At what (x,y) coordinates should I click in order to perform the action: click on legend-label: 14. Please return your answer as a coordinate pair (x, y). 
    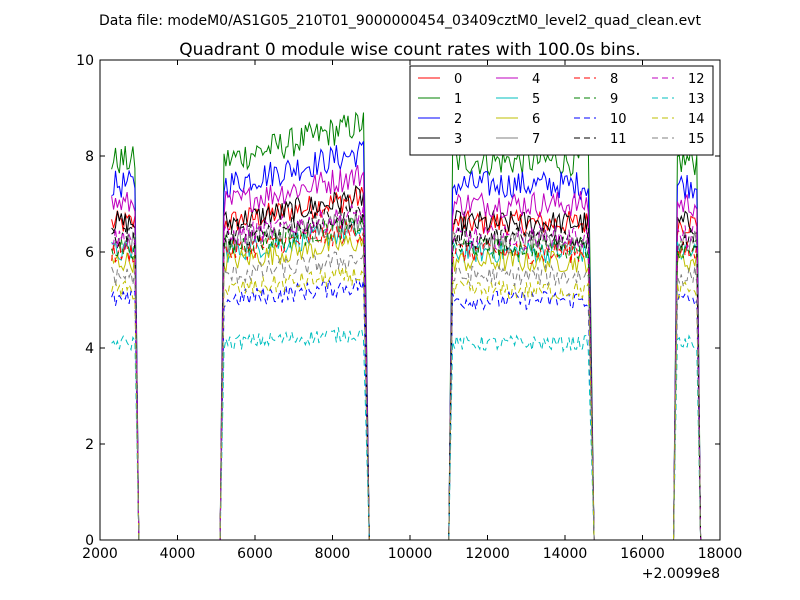
    Looking at the image, I should click on (696, 119).